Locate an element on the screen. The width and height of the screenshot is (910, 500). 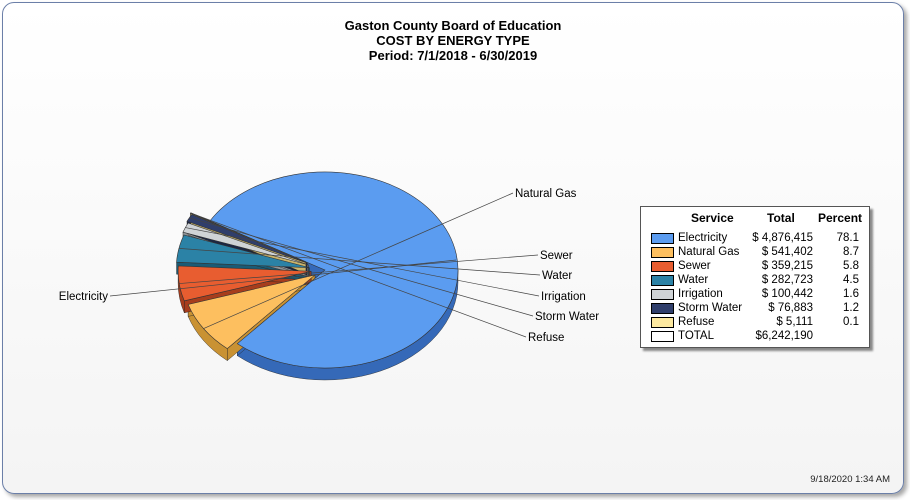
legend-row: Storm Water $ 76,883 1.2 is located at coordinates (755, 308).